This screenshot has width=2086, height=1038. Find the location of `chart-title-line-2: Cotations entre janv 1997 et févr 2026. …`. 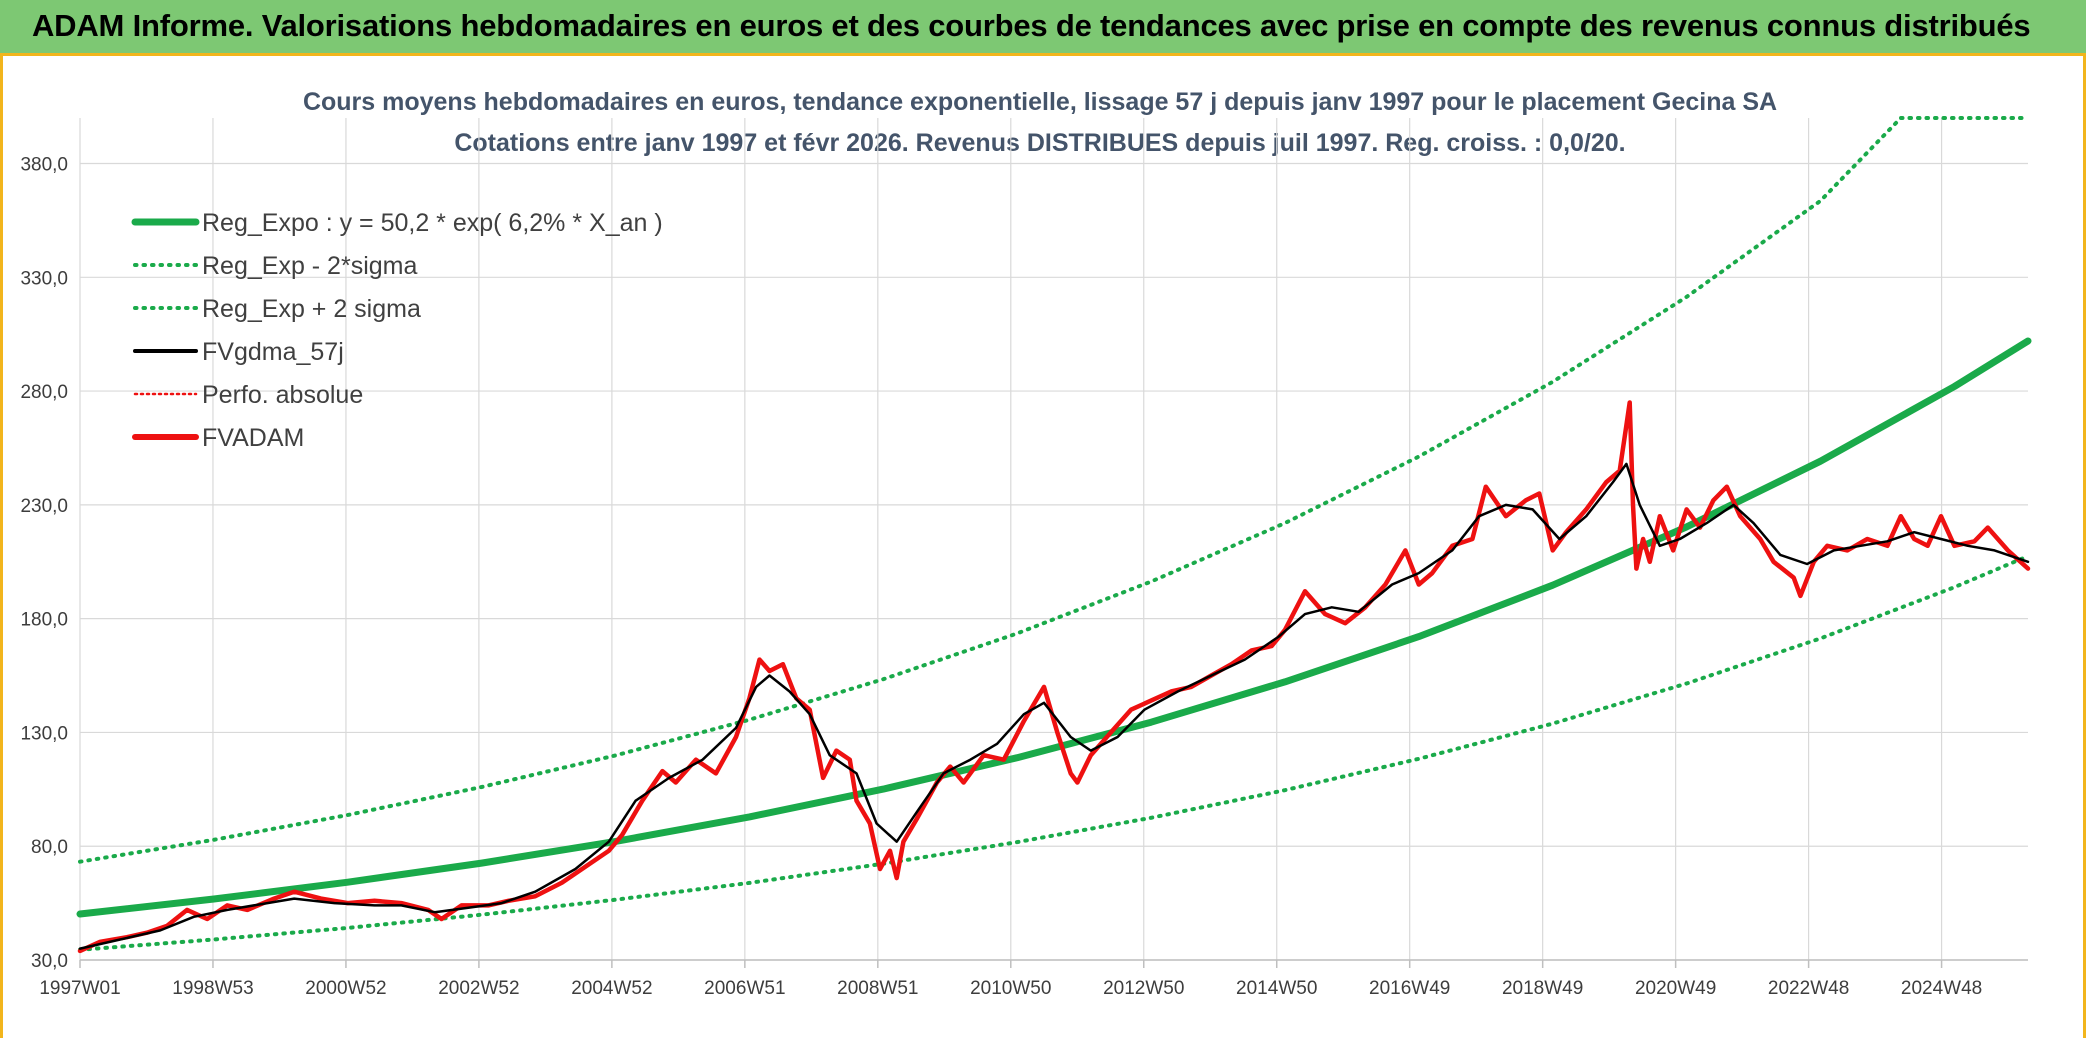

chart-title-line-2: Cotations entre janv 1997 et févr 2026. … is located at coordinates (1039, 143).